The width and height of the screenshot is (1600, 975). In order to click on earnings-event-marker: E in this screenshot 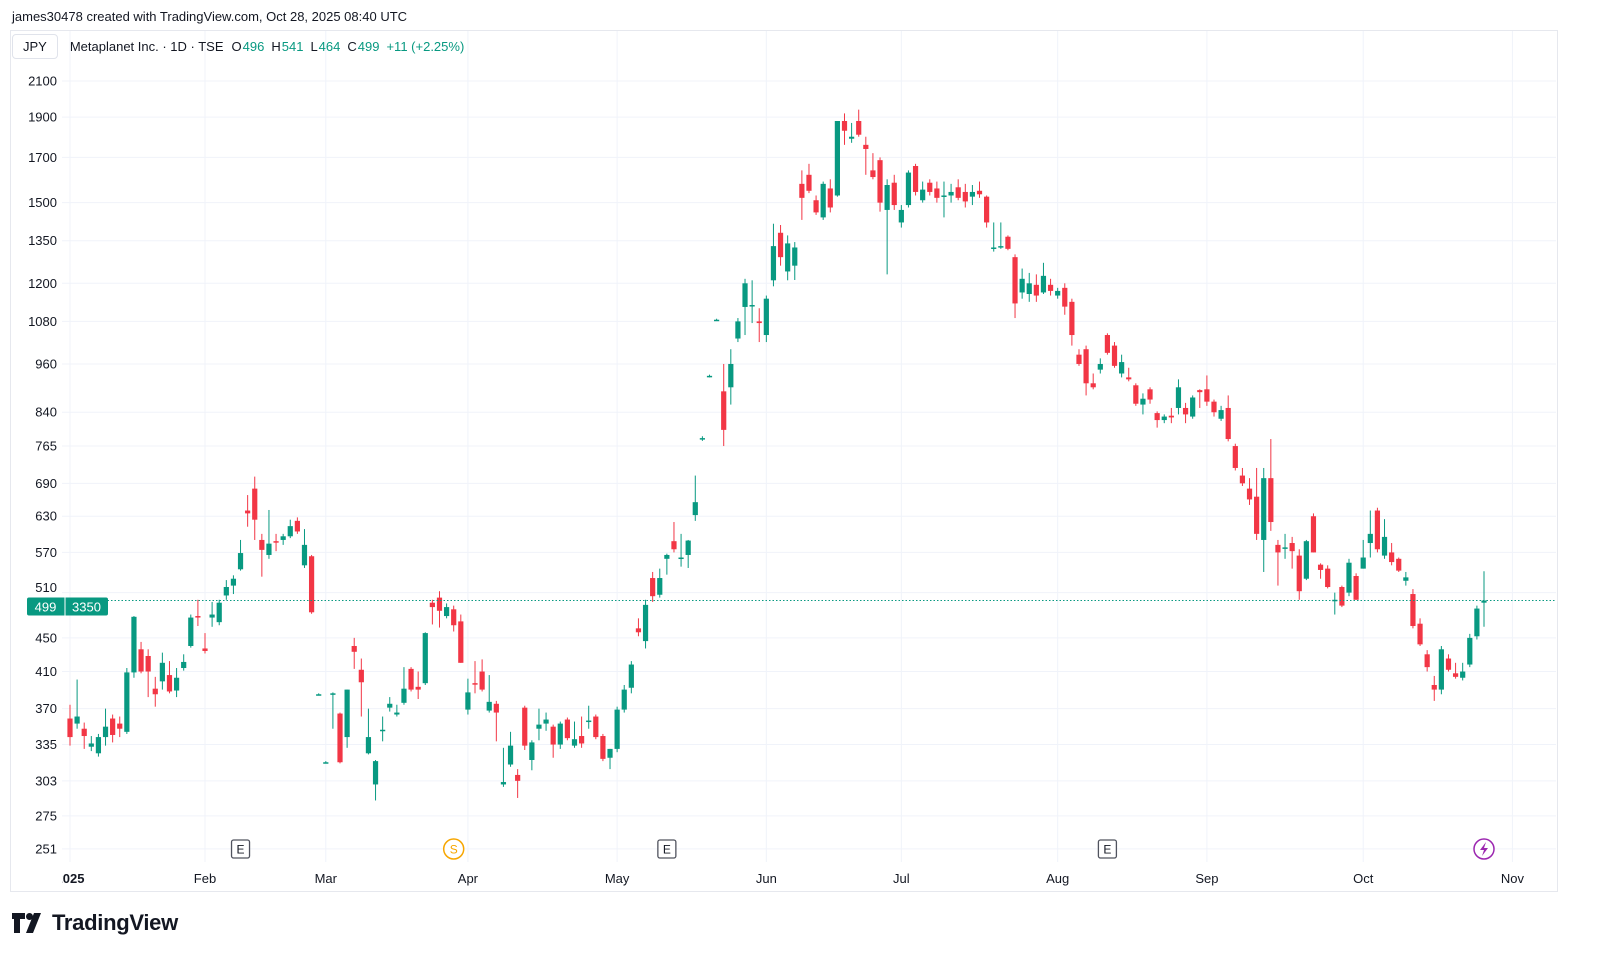, I will do `click(667, 849)`.